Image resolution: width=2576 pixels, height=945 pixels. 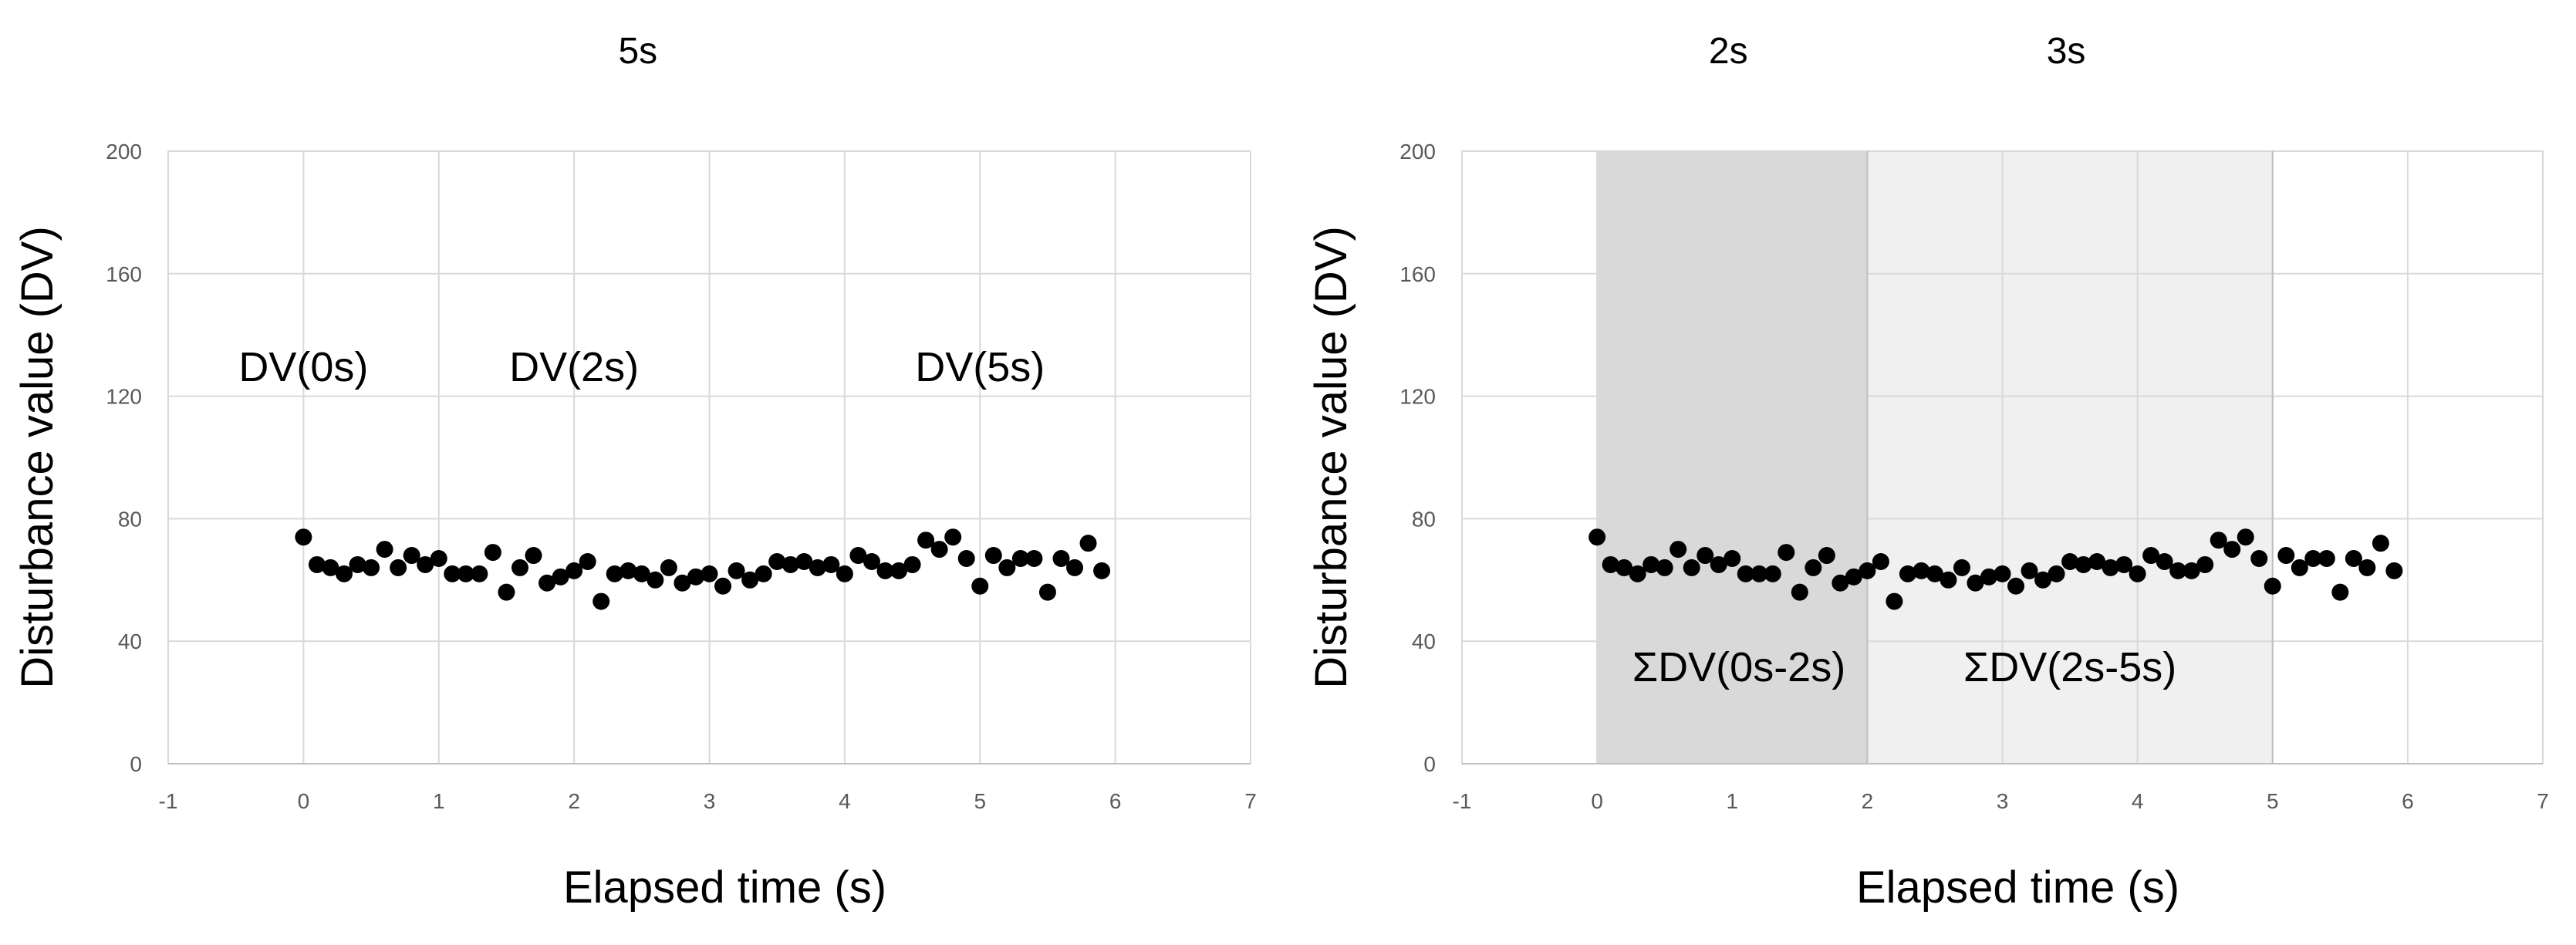 I want to click on duration-label: 5s, so click(x=637, y=51).